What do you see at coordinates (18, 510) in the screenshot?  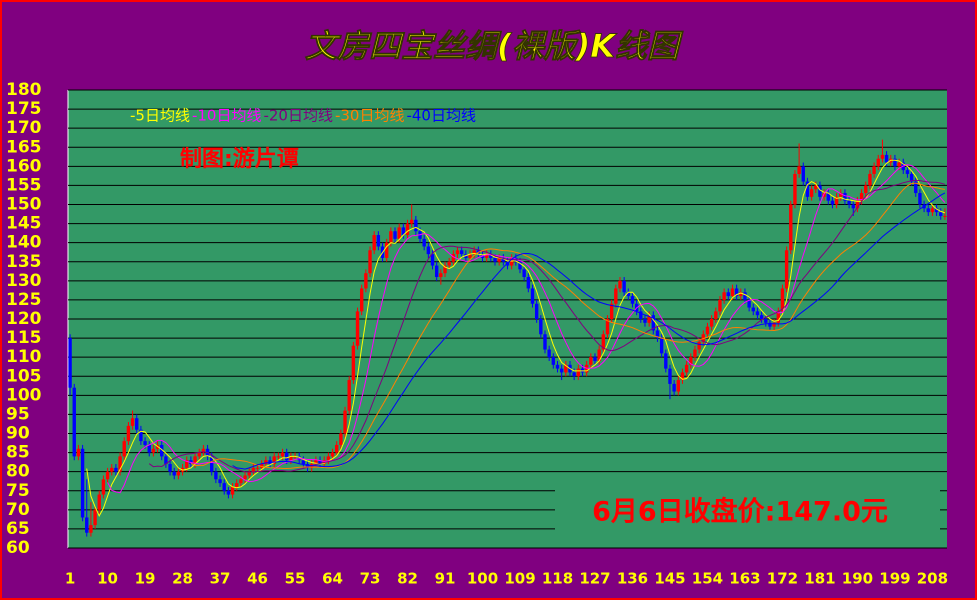 I see `y-tick-label: 70` at bounding box center [18, 510].